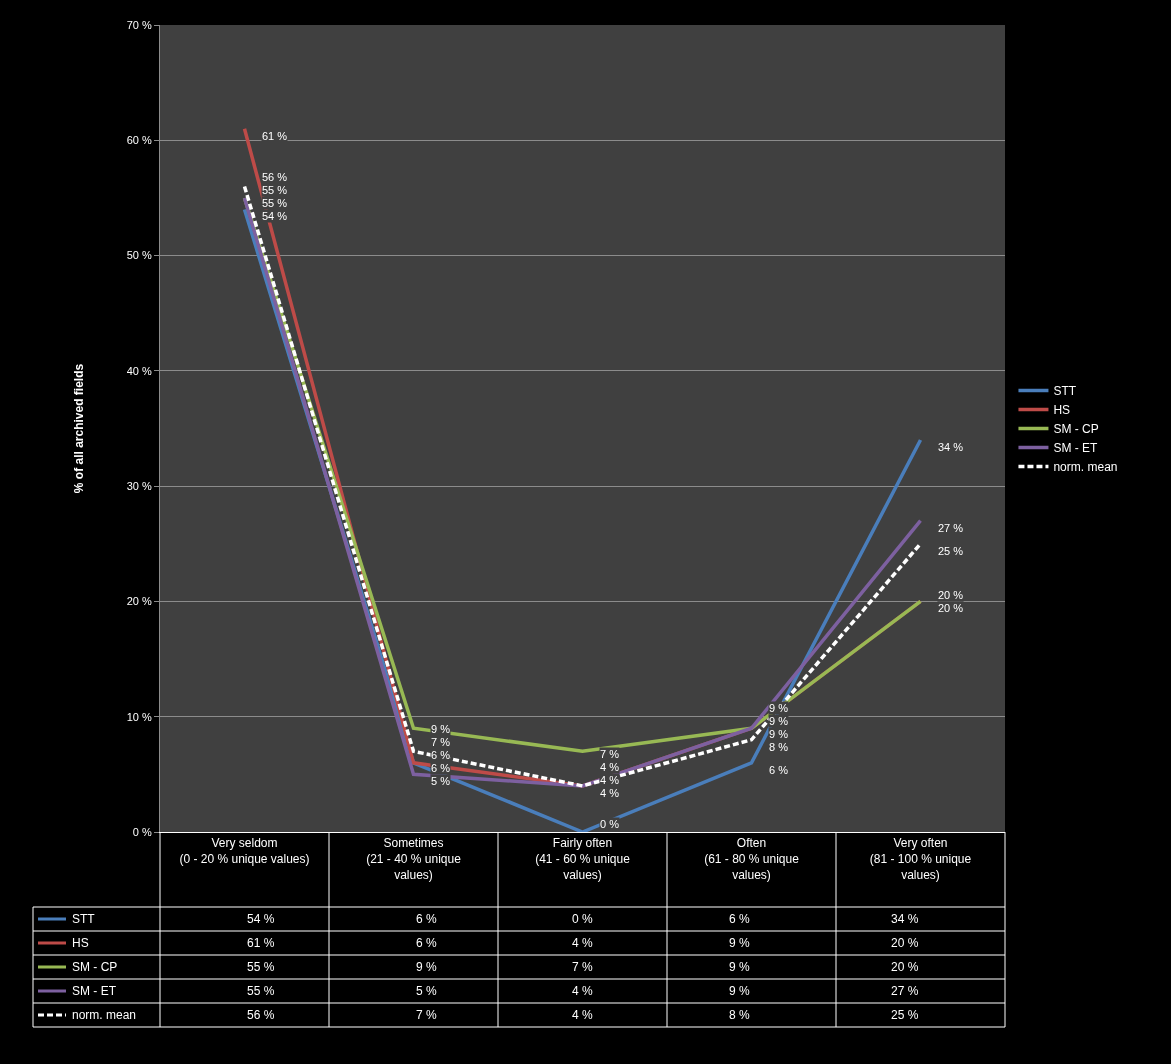 The width and height of the screenshot is (1171, 1064). Describe the element at coordinates (139, 370) in the screenshot. I see `y-tick-label: 40 %` at that location.